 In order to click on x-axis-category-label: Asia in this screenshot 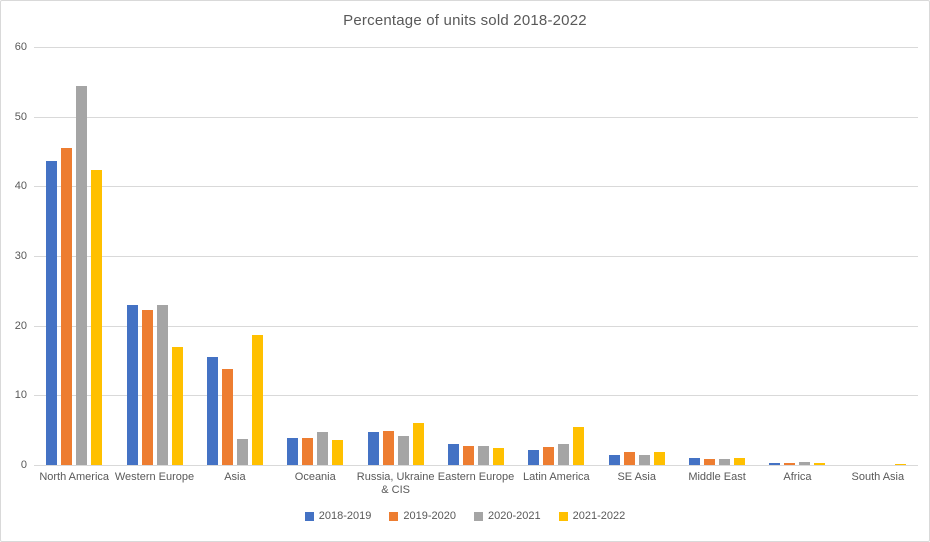, I will do `click(235, 477)`.